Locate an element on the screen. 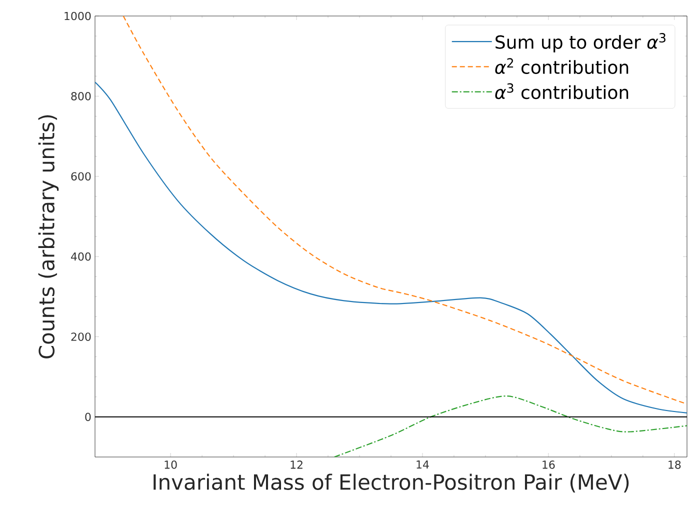  x-tick-label: 16 is located at coordinates (548, 464).